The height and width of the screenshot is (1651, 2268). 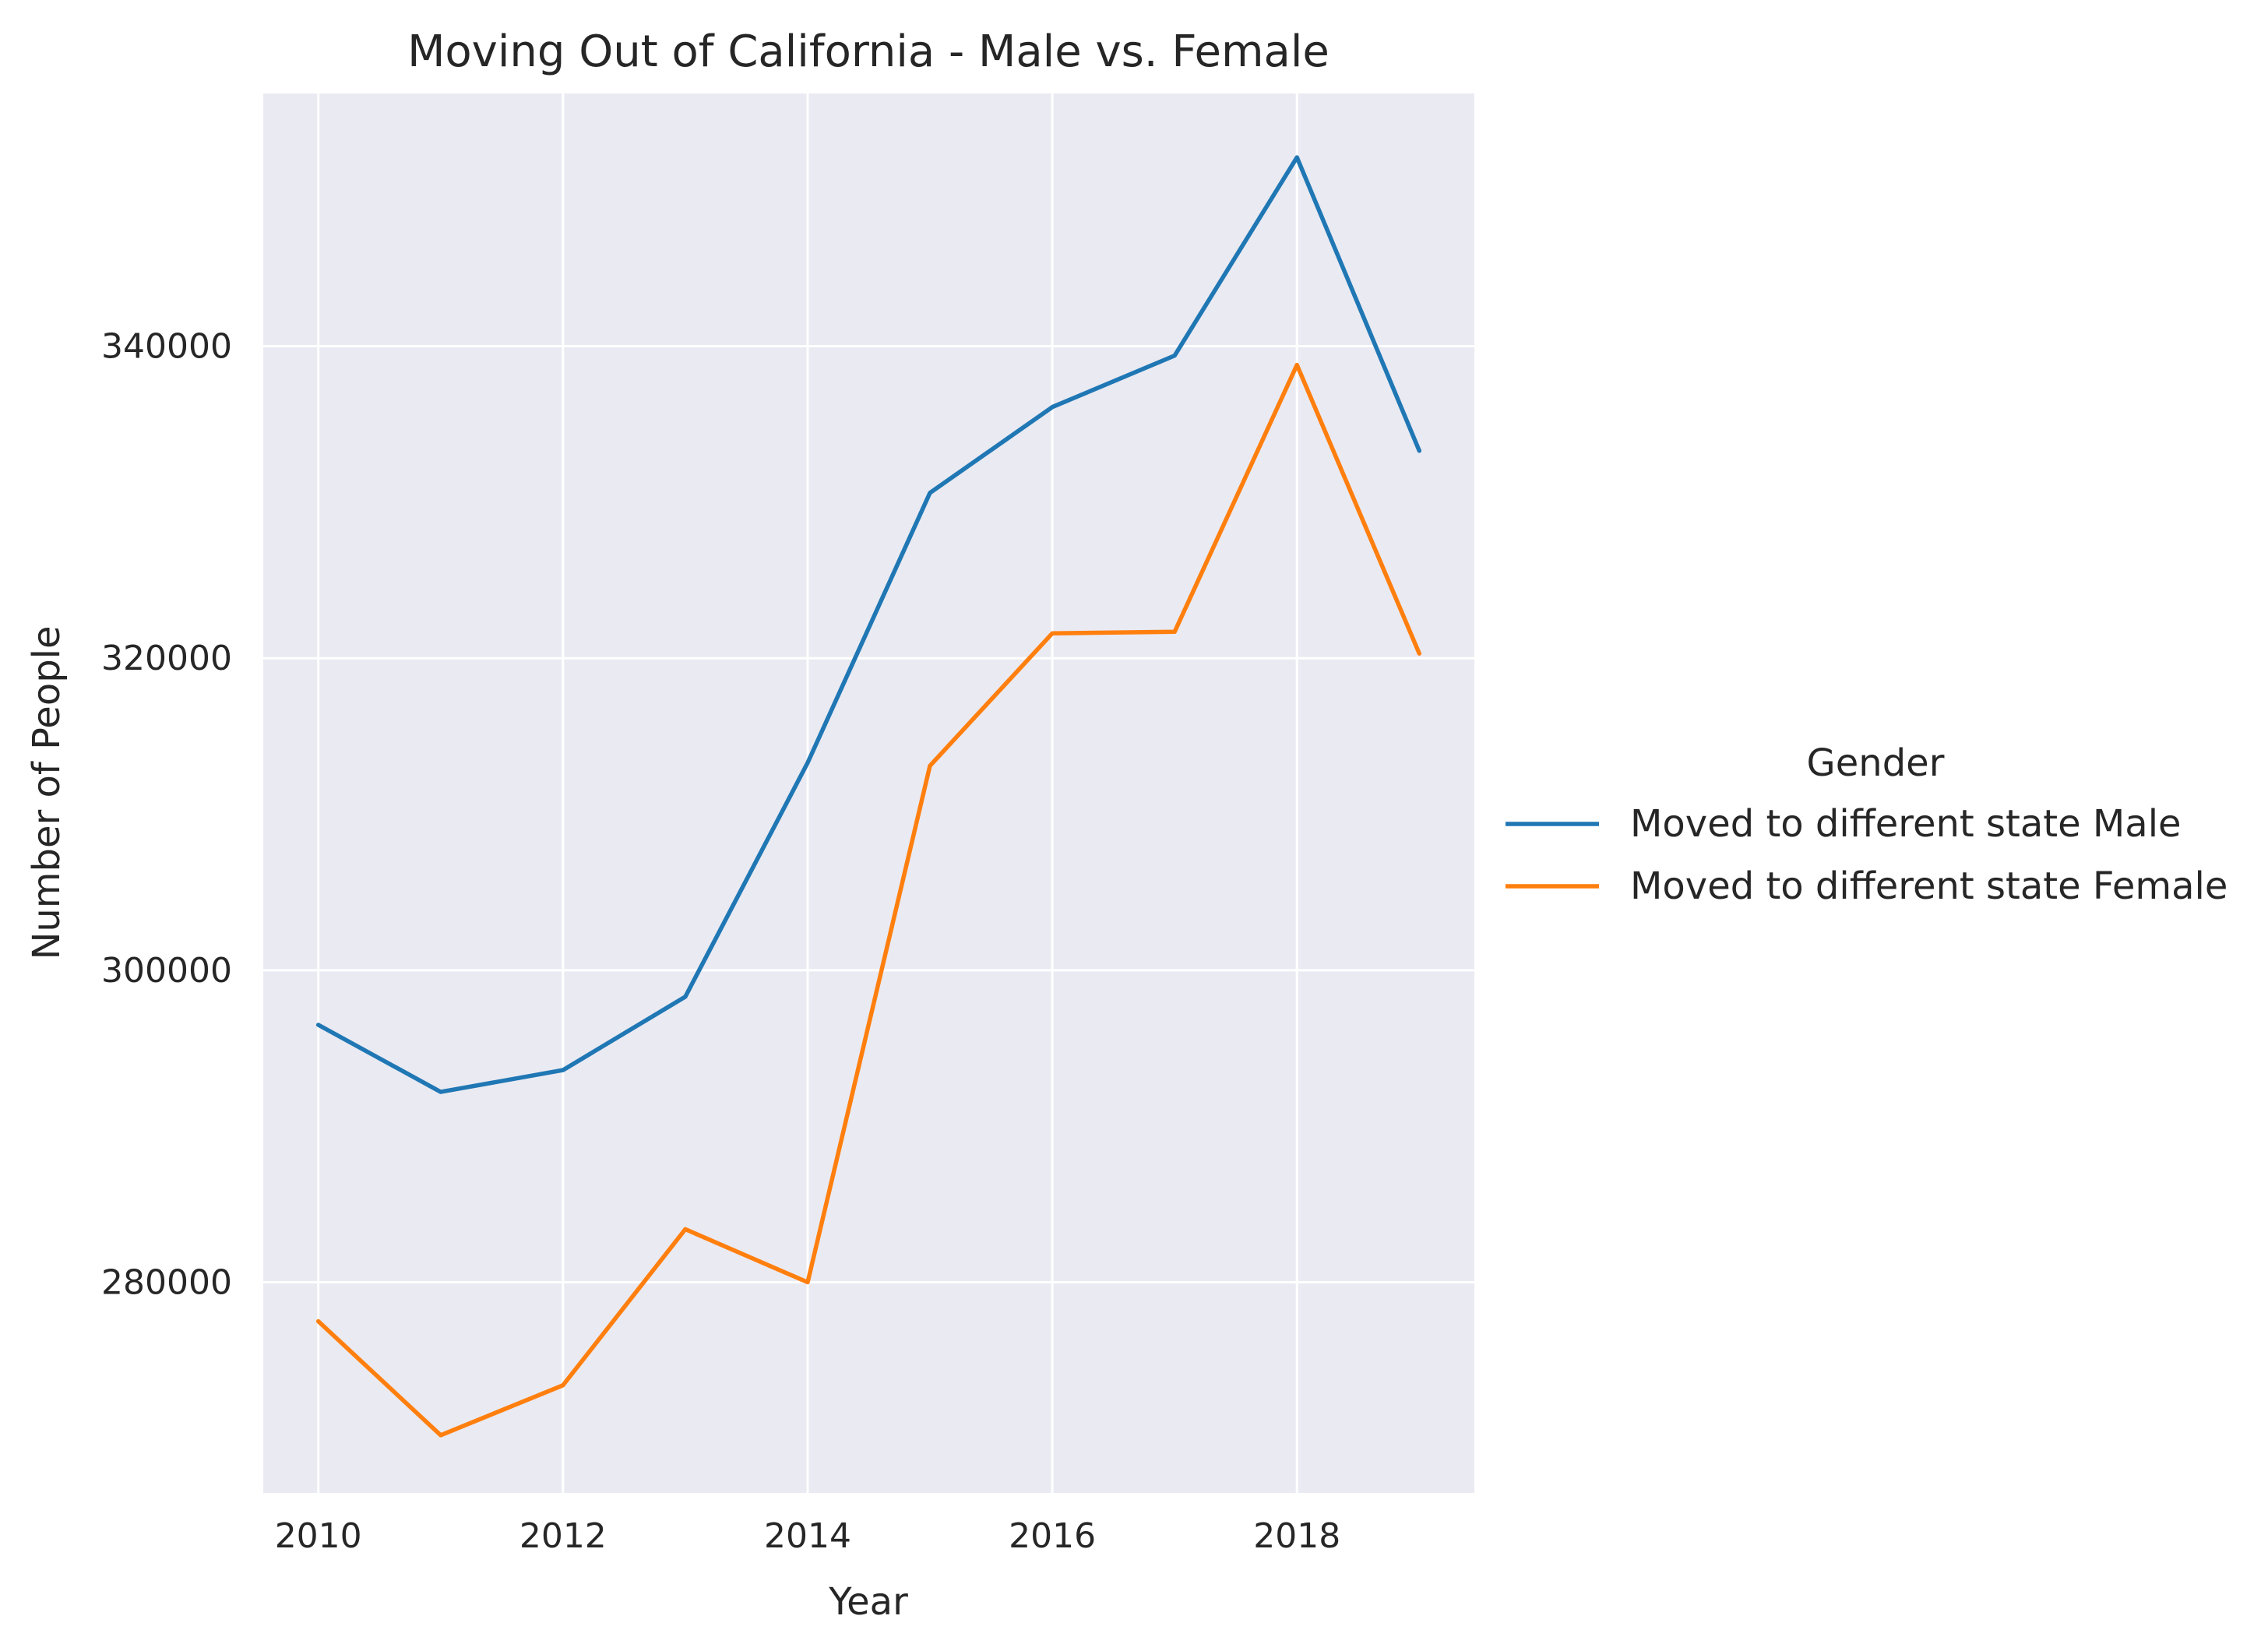 I want to click on y-tick-label: 340000, so click(x=166, y=347).